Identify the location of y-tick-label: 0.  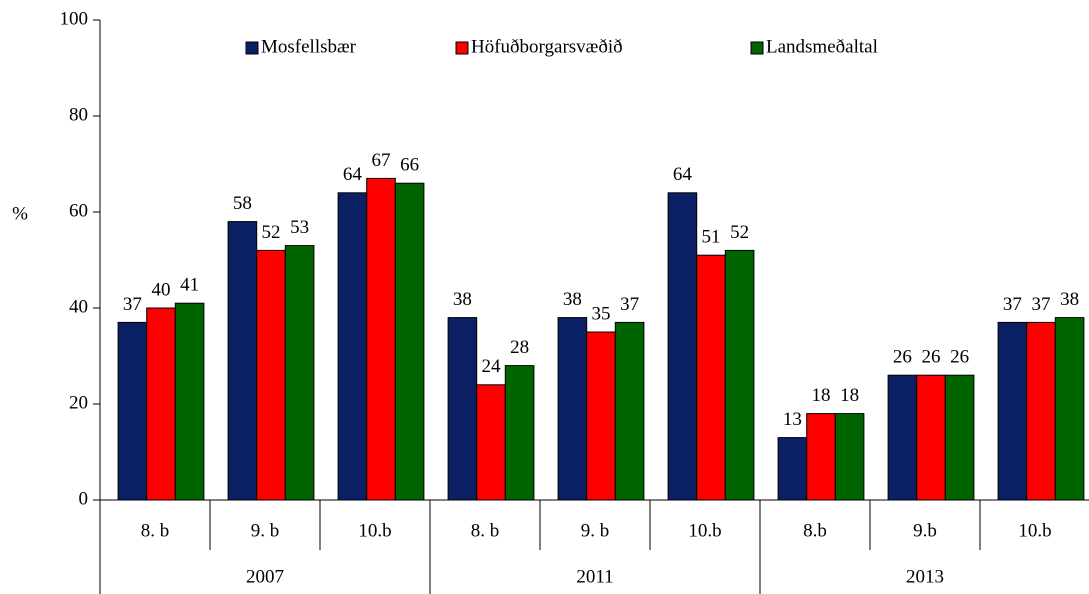
(84, 498).